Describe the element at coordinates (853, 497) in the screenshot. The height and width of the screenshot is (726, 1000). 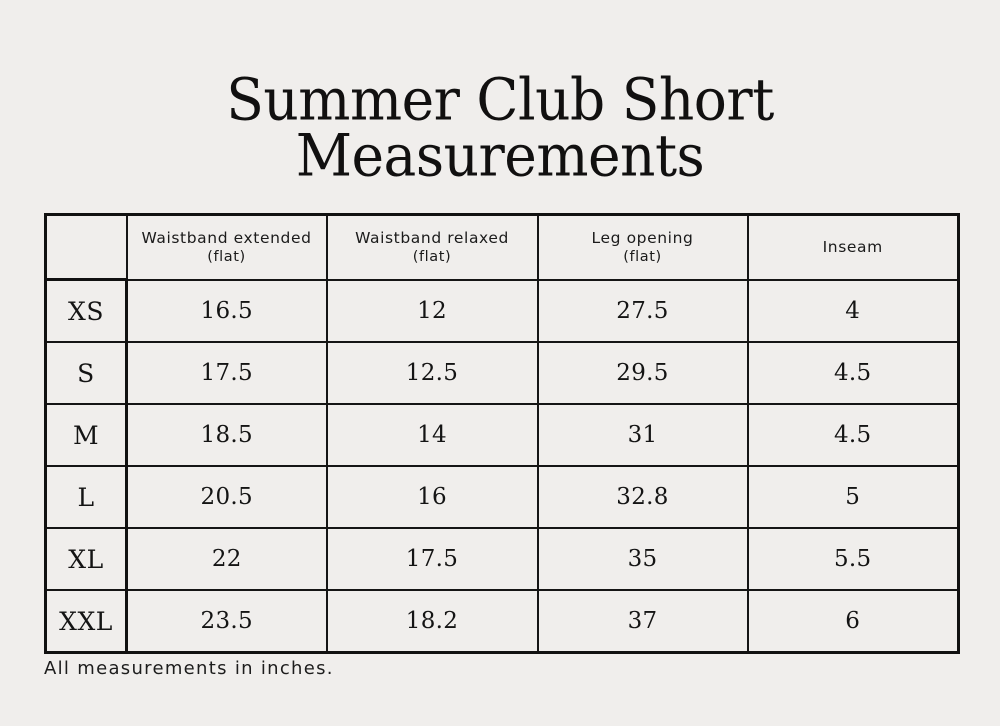
I see `cell-inseam: 5` at that location.